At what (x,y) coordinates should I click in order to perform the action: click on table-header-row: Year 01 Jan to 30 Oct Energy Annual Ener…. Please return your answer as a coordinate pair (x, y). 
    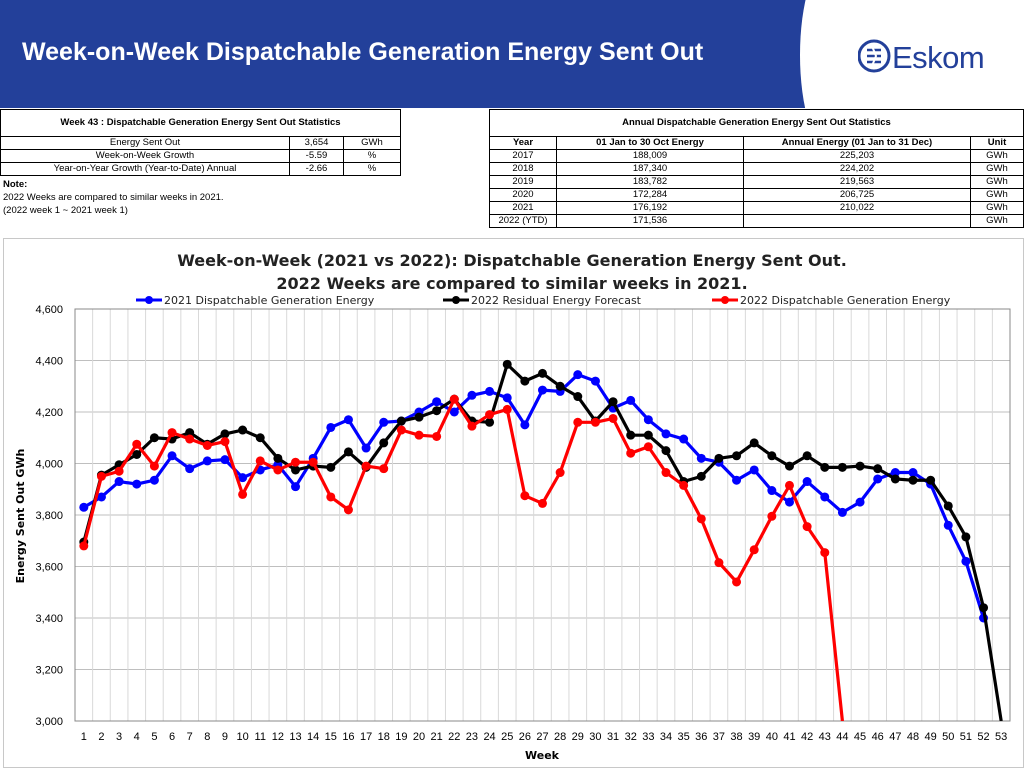
    Looking at the image, I should click on (756, 143).